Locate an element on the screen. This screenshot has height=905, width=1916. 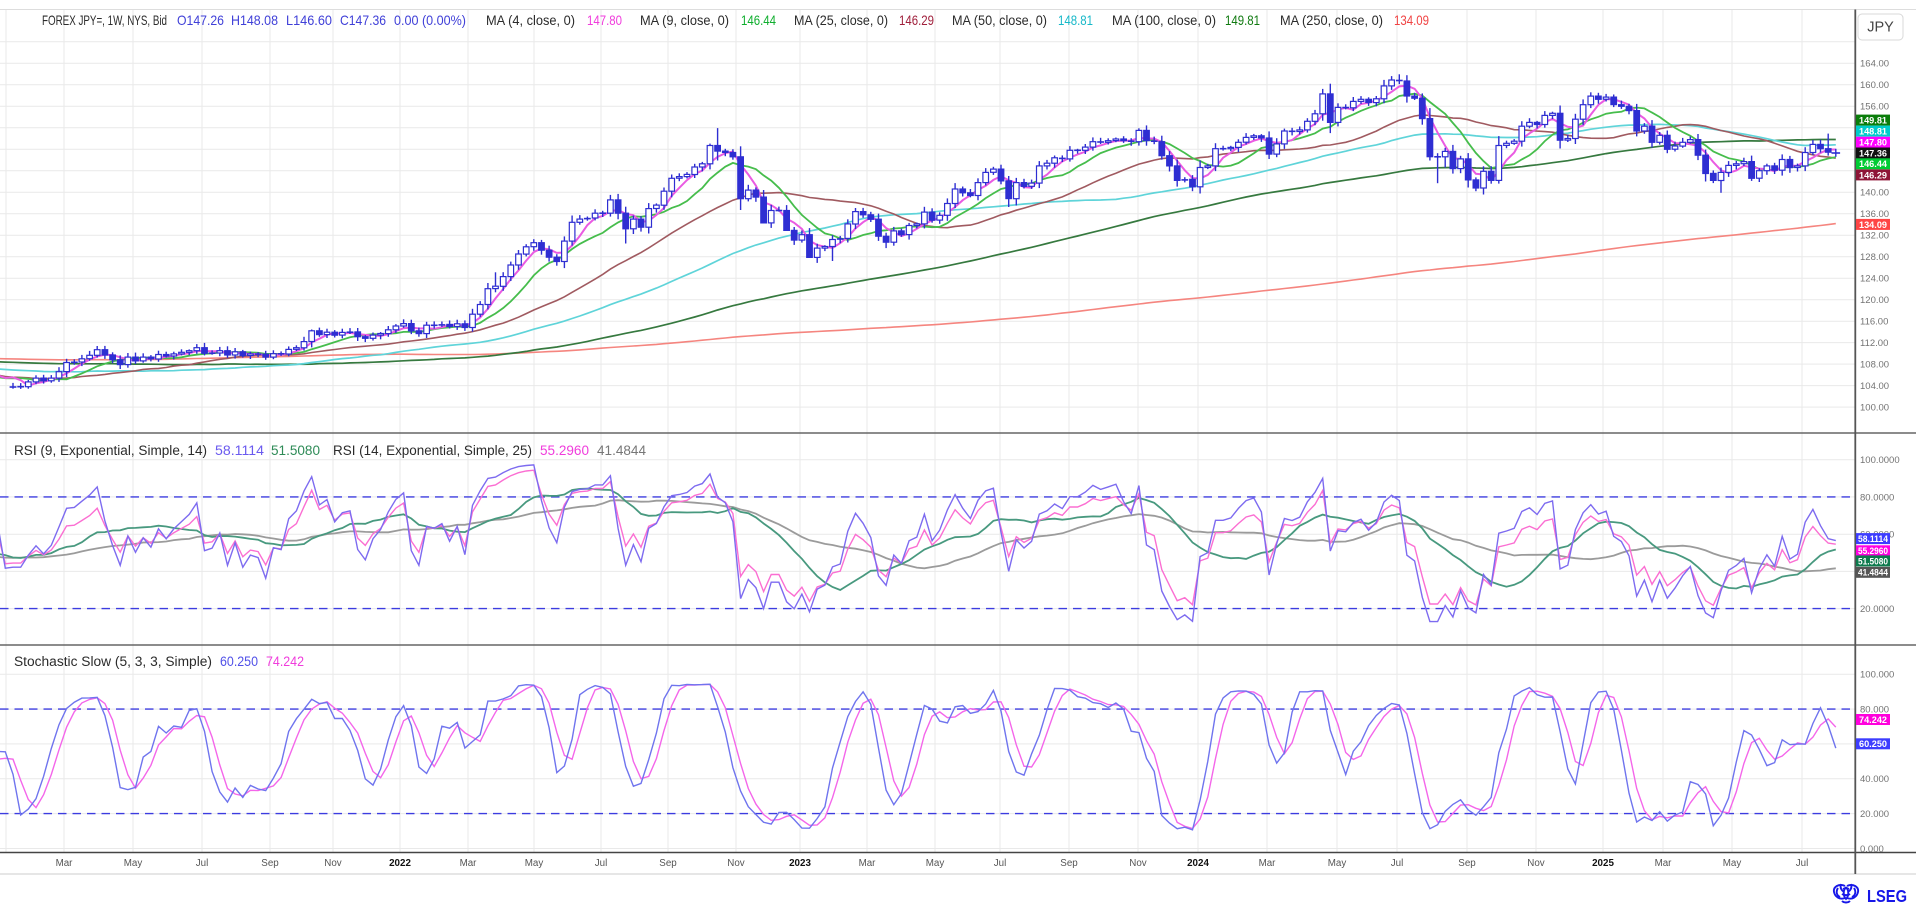
svg-text: 132.00 is located at coordinates (1874, 236).